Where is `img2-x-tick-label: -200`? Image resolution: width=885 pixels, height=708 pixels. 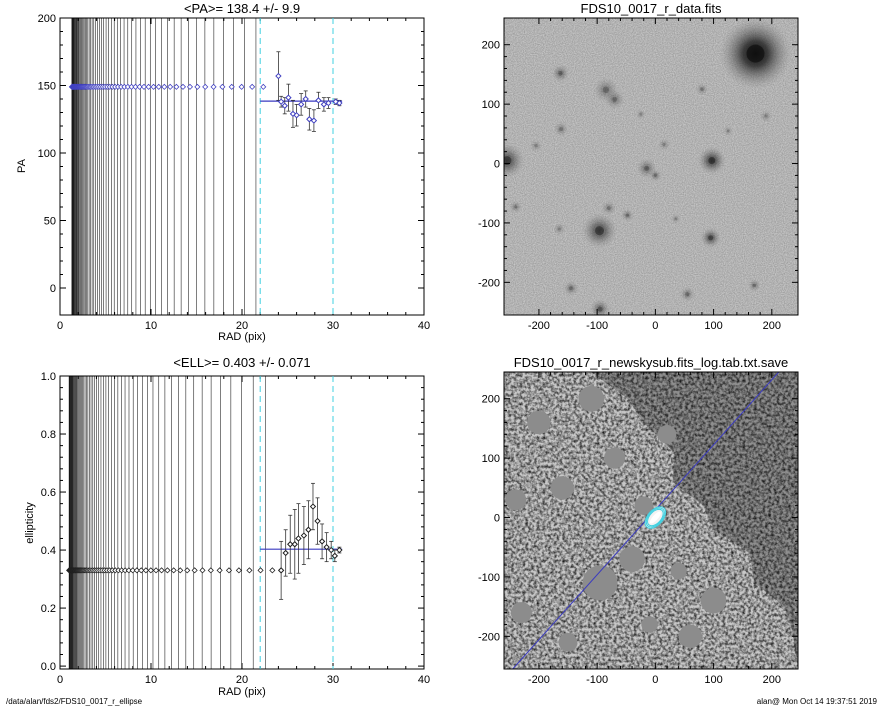 img2-x-tick-label: -200 is located at coordinates (539, 680).